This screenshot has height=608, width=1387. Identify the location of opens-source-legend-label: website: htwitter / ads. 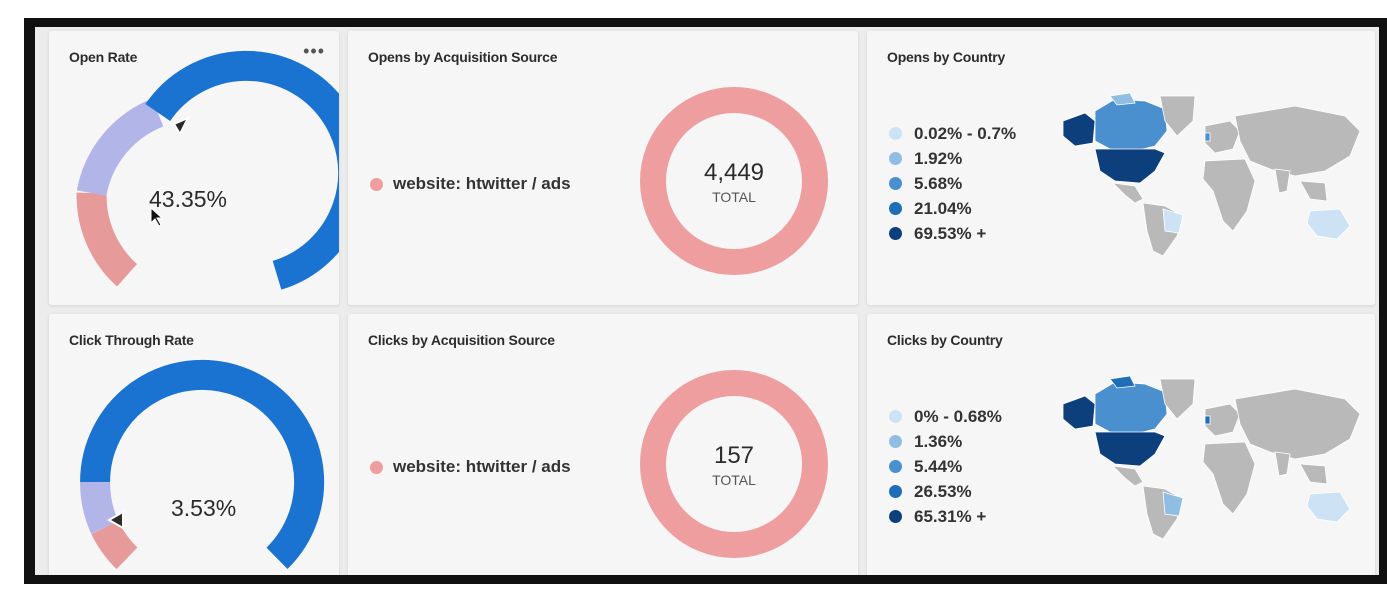
(482, 183).